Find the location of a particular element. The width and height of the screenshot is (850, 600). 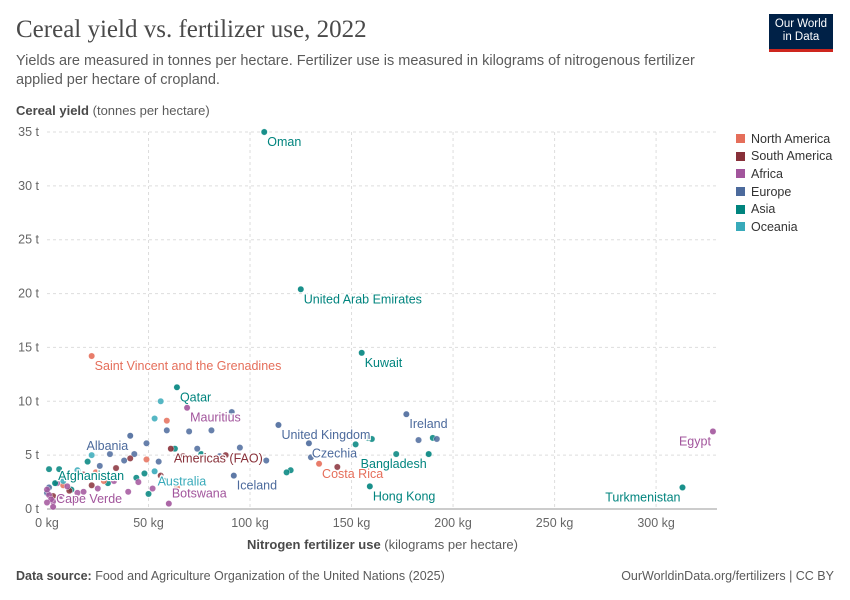

legend-item: Asia is located at coordinates (784, 209).